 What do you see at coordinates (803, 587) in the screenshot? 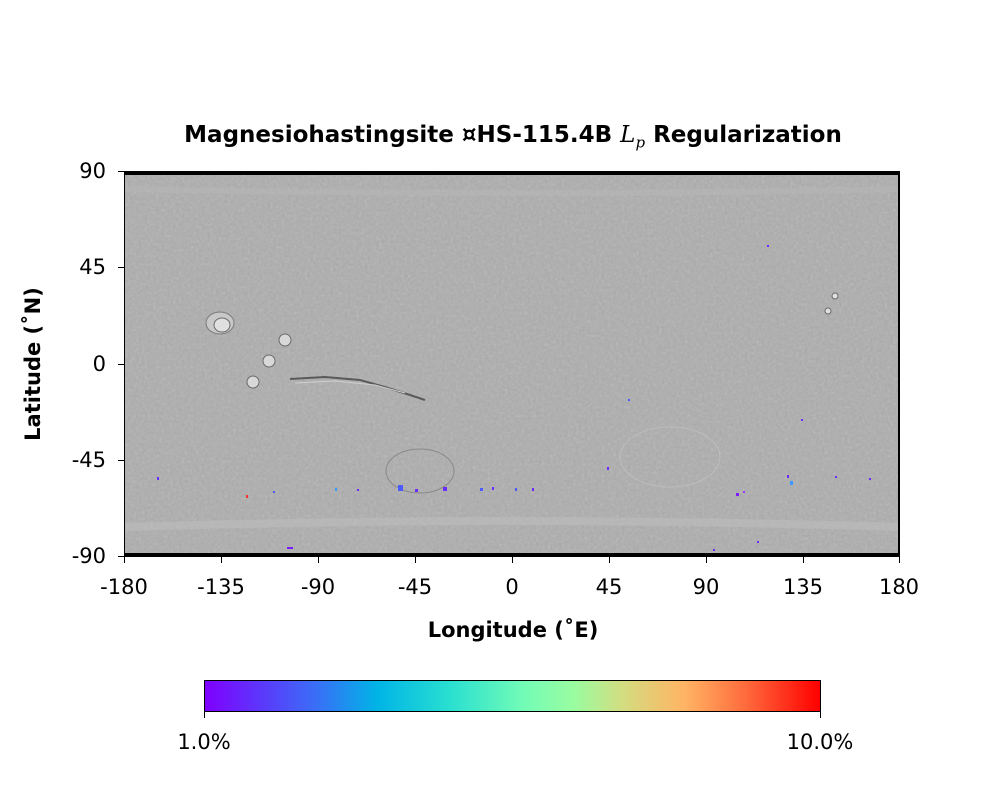
I see `xtick-label: 135` at bounding box center [803, 587].